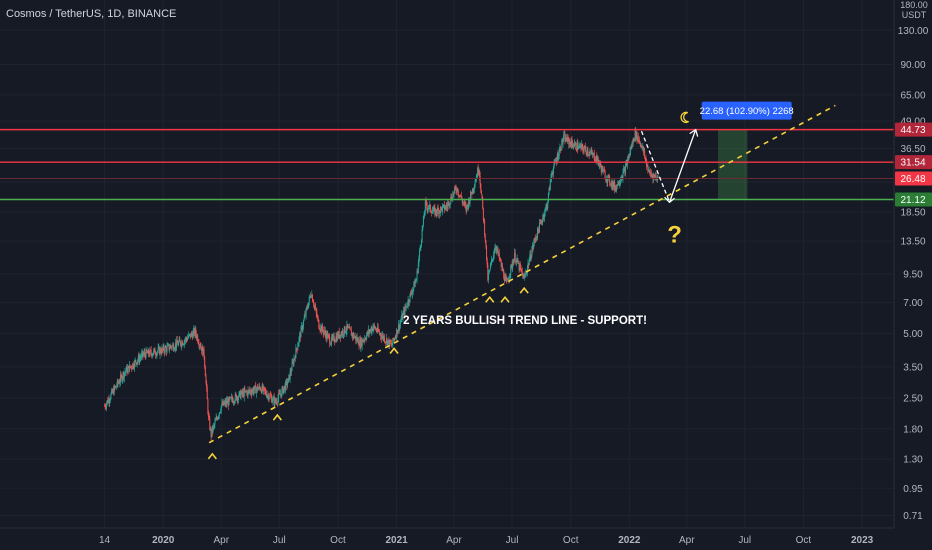 This screenshot has width=932, height=550. I want to click on price-axis-background, so click(913, 275).